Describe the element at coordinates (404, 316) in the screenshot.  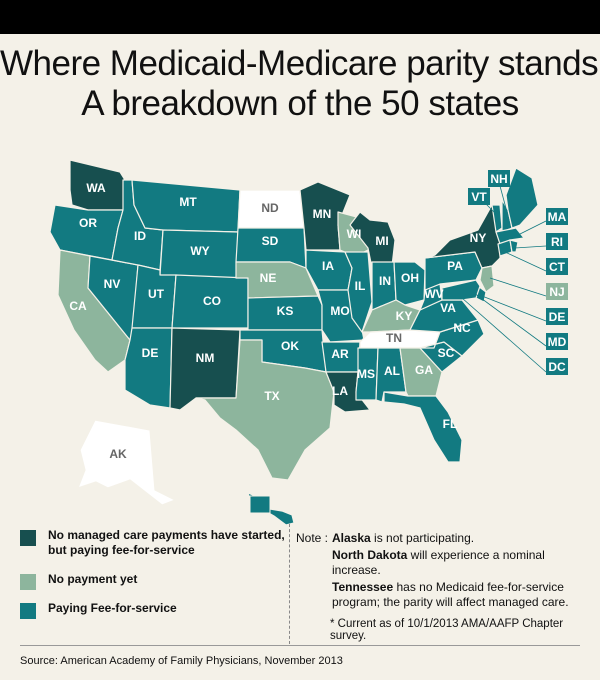
I see `state-label-KY: KY` at that location.